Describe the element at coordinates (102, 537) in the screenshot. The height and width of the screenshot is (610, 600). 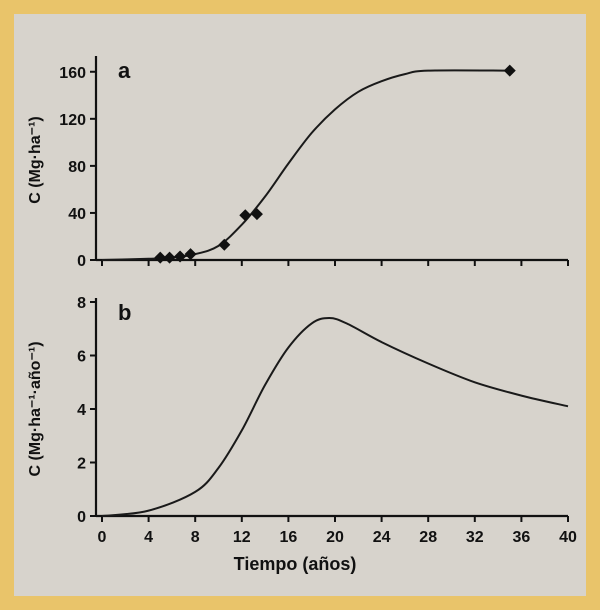
I see `x-tick-label-b: 0` at that location.